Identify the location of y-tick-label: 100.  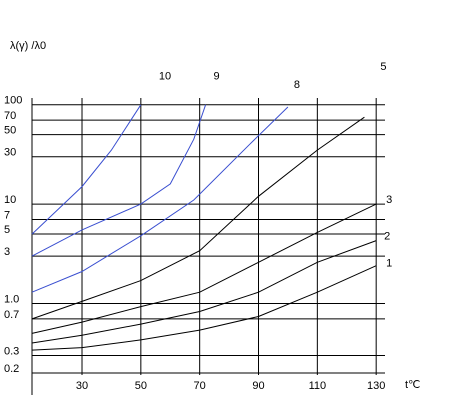
(13, 101).